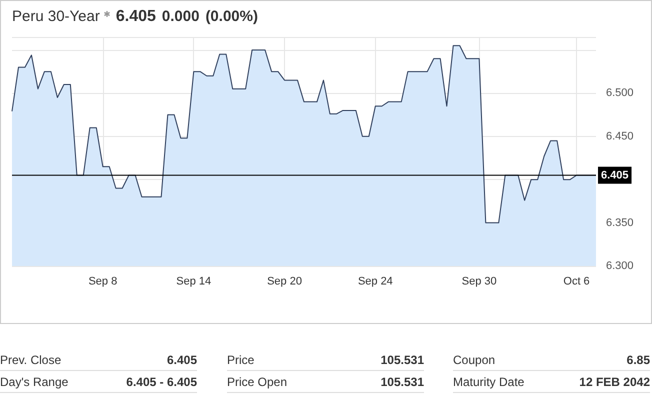  I want to click on text: 12 FEB 2042, so click(614, 382).